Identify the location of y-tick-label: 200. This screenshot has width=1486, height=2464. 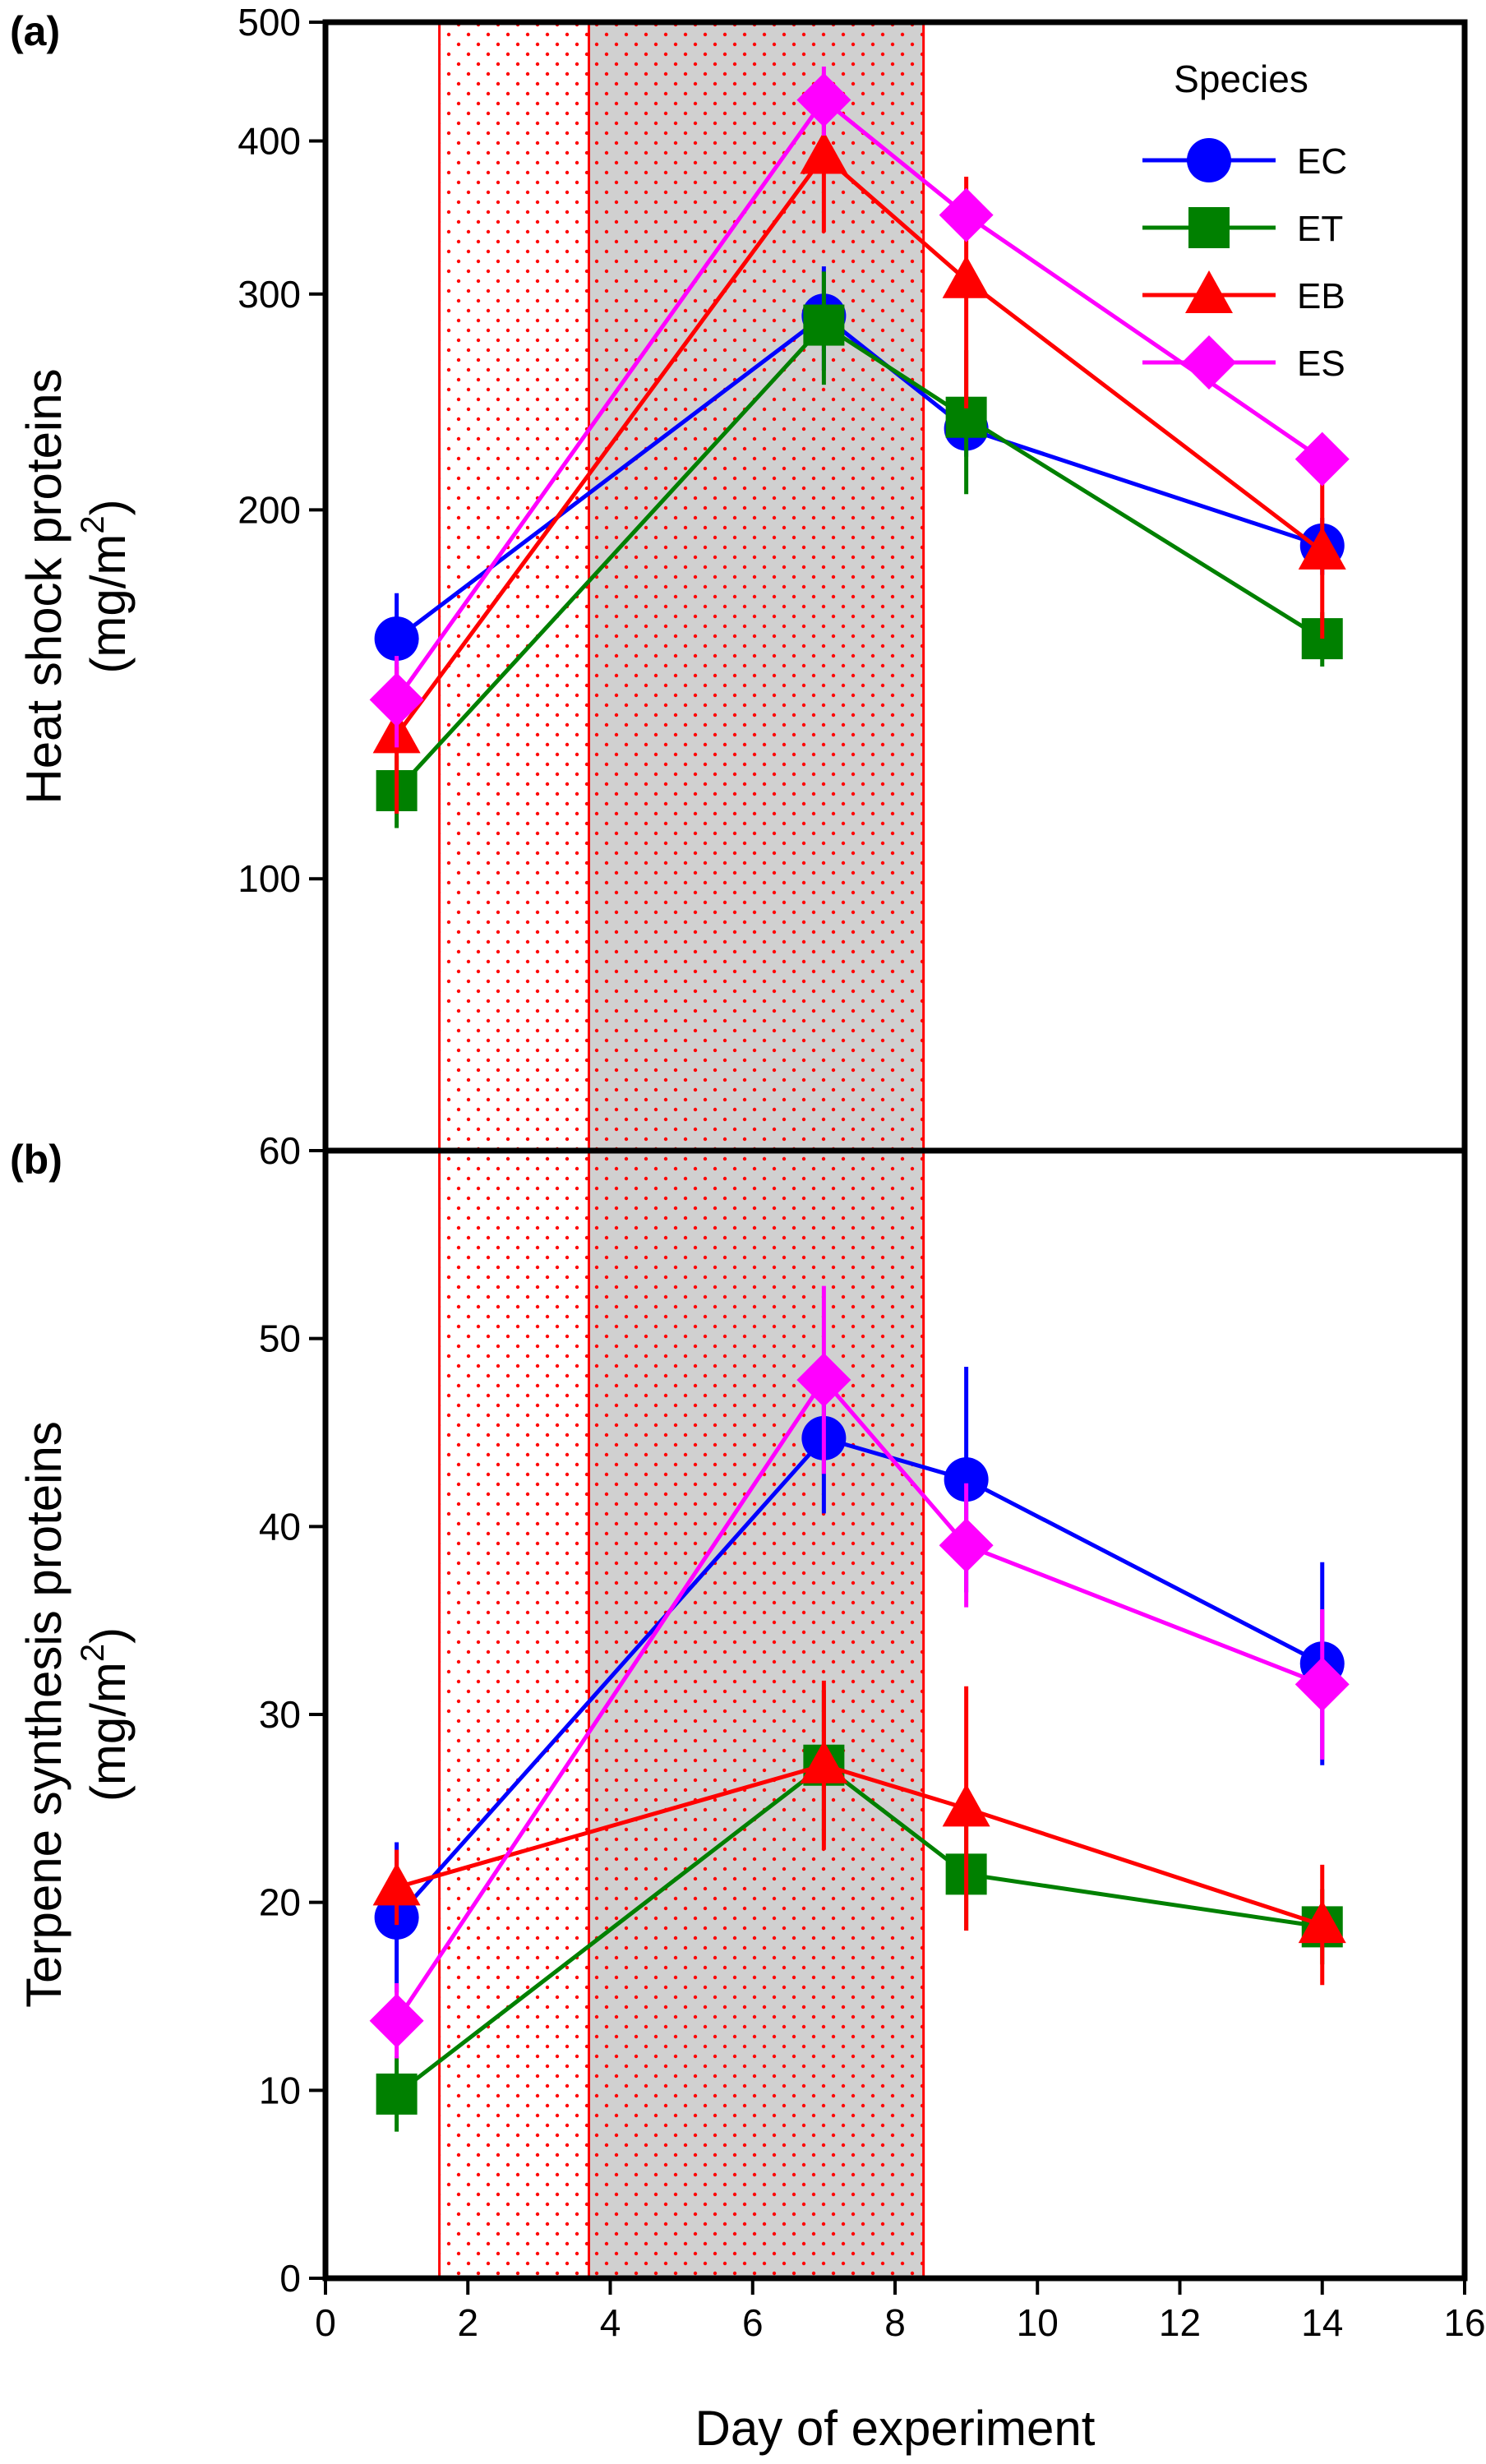
(269, 510).